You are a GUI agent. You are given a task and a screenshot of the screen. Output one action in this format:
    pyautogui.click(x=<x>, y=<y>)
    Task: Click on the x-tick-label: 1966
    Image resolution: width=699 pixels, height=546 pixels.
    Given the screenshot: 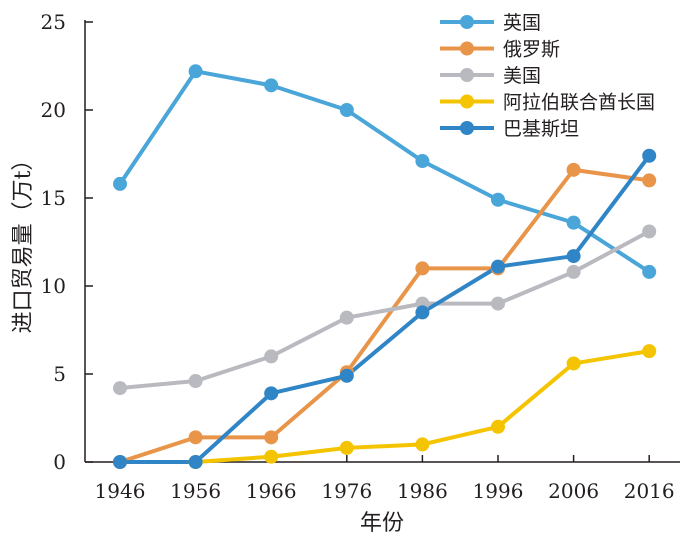 What is the action you would take?
    pyautogui.click(x=271, y=491)
    